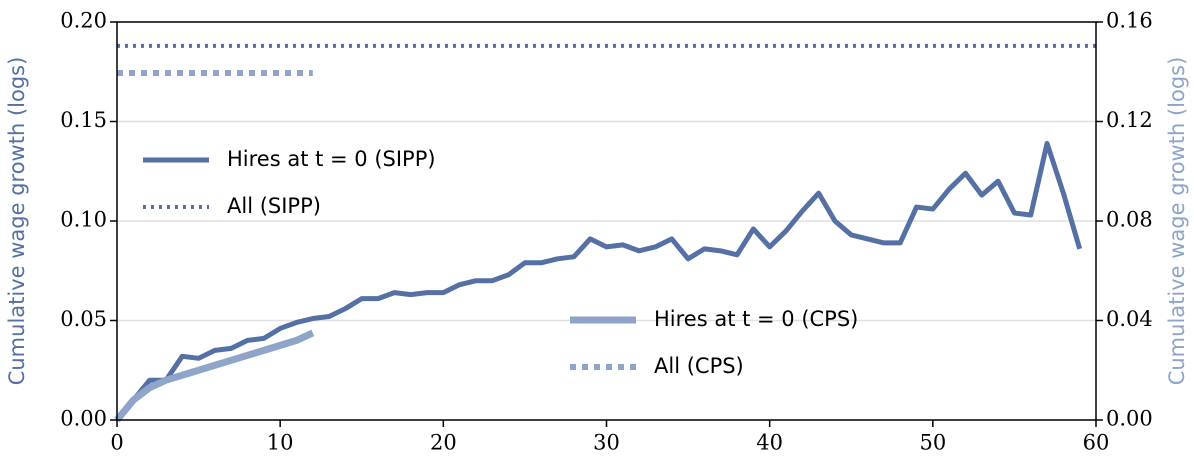  Describe the element at coordinates (756, 319) in the screenshot. I see `legend-label: Hires at t = 0 (CPS)` at that location.